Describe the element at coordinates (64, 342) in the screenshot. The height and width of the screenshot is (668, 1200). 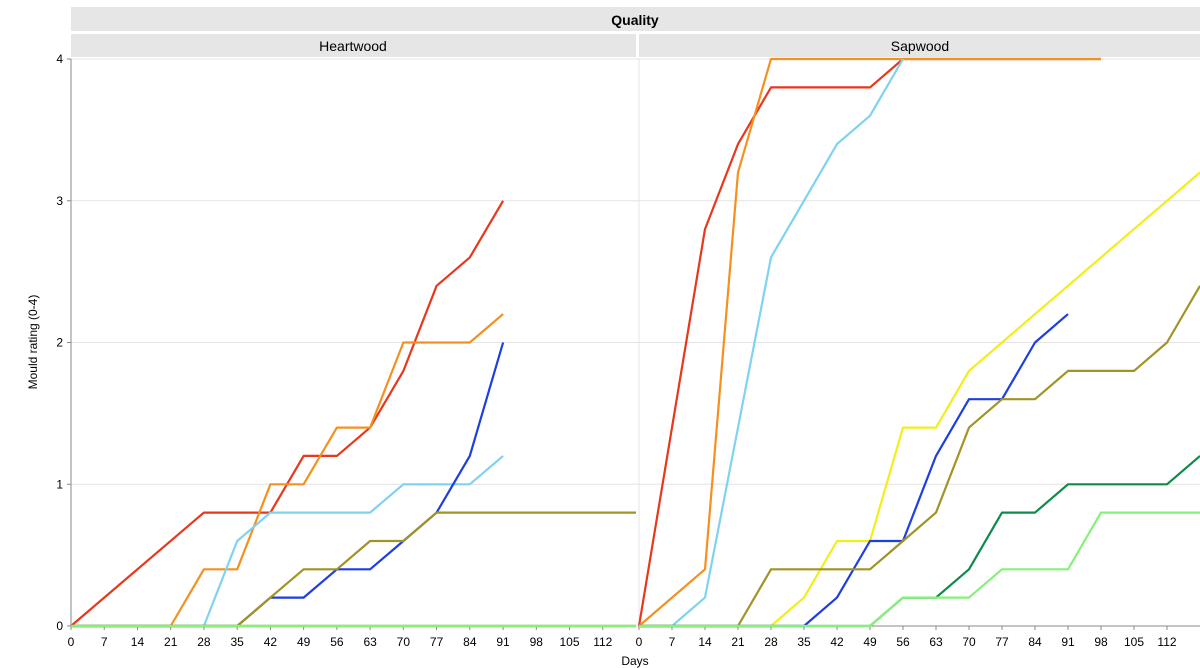
I see `y-axis: 0 1 2 3 4` at that location.